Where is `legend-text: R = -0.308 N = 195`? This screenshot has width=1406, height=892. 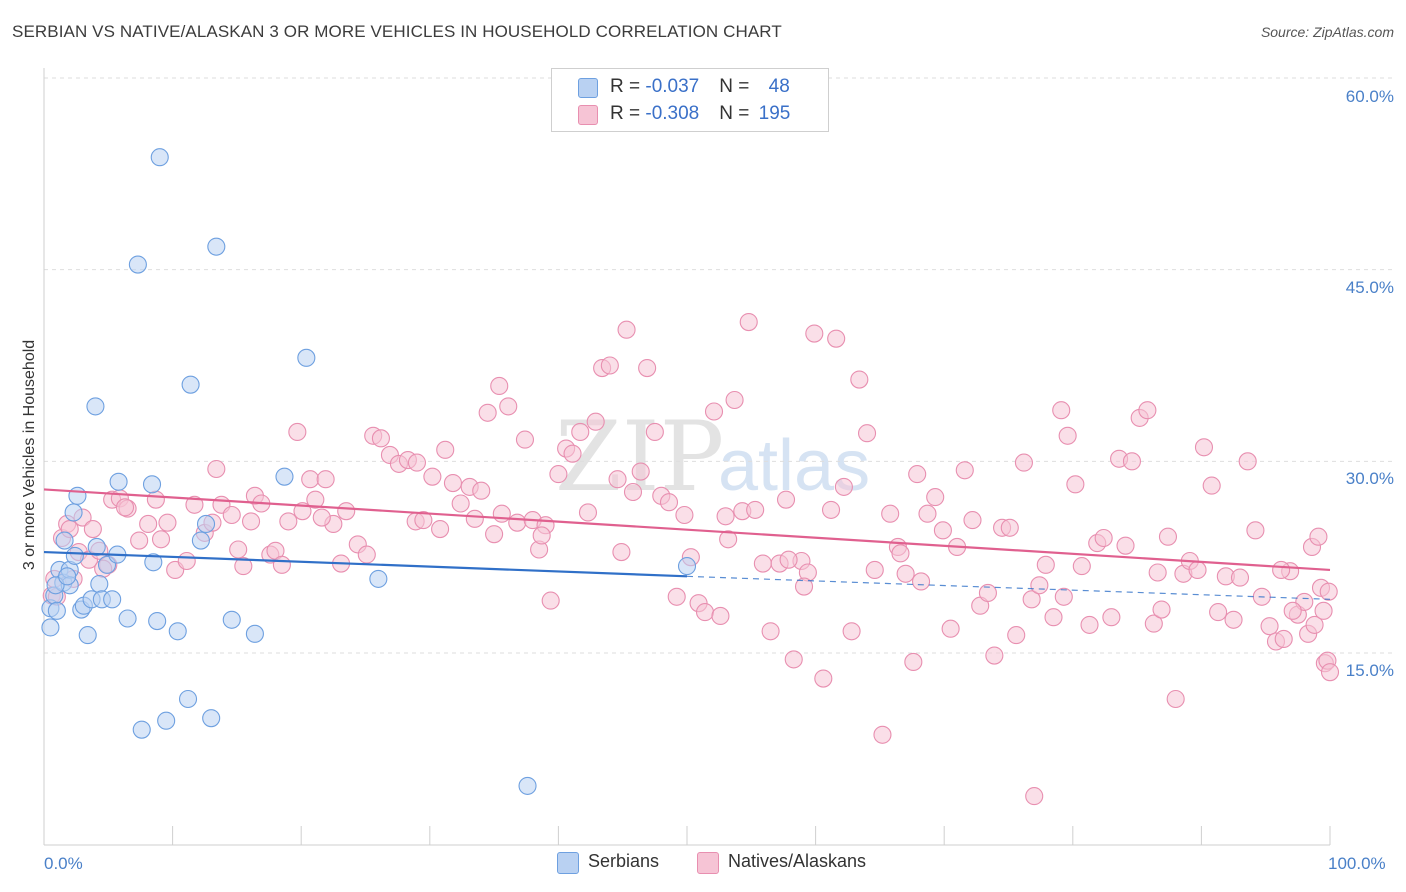
legend-text: R = -0.308 N = 195 is located at coordinates (700, 113).